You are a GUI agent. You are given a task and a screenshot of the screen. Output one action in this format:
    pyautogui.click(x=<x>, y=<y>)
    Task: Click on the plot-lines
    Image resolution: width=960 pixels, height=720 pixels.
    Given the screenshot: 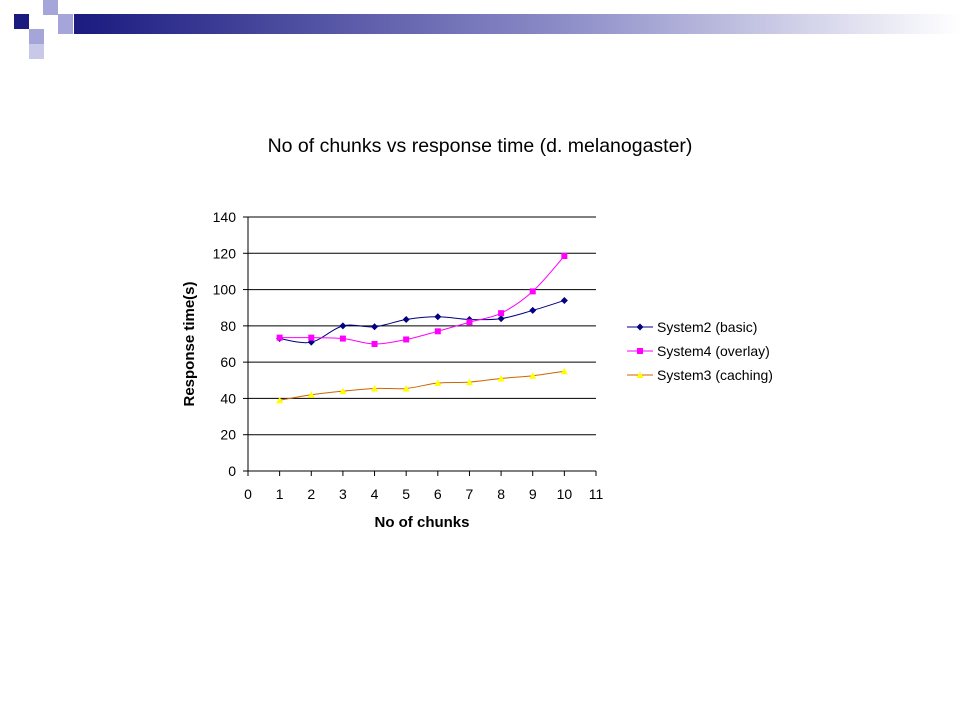 What is the action you would take?
    pyautogui.click(x=422, y=328)
    